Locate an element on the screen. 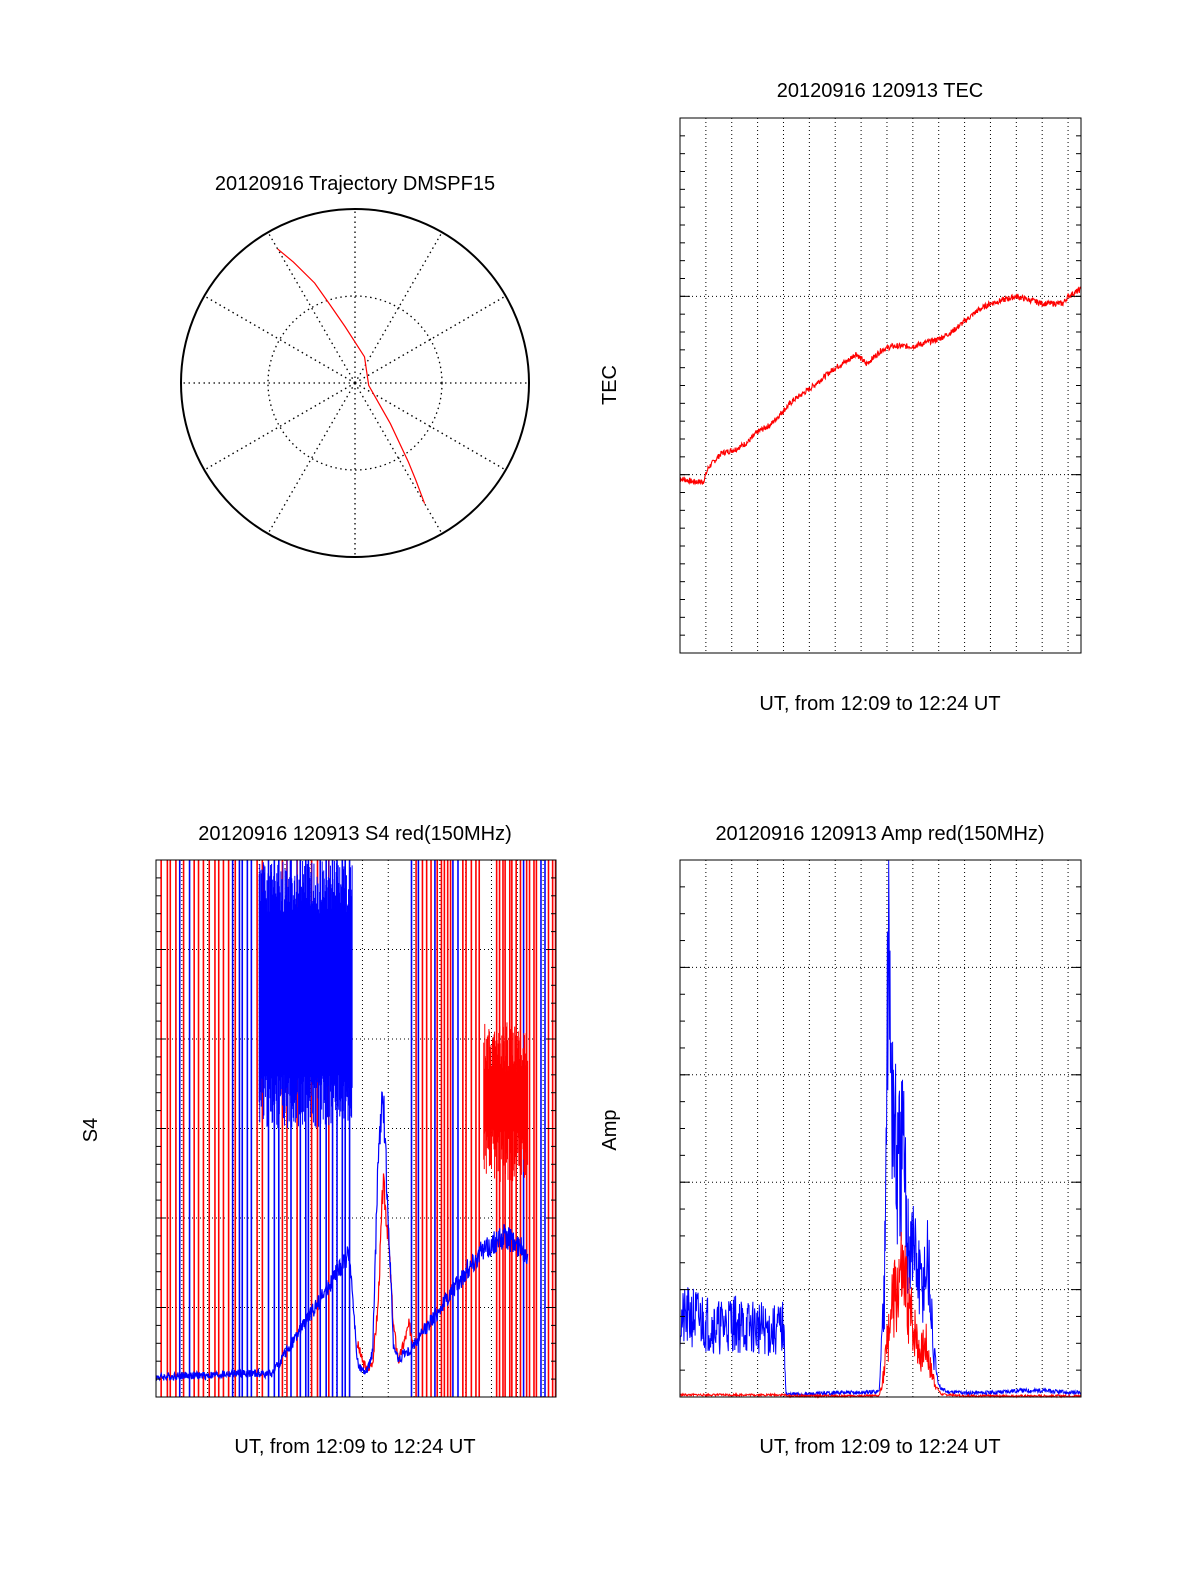  s4-red-line is located at coordinates (385, 1272).